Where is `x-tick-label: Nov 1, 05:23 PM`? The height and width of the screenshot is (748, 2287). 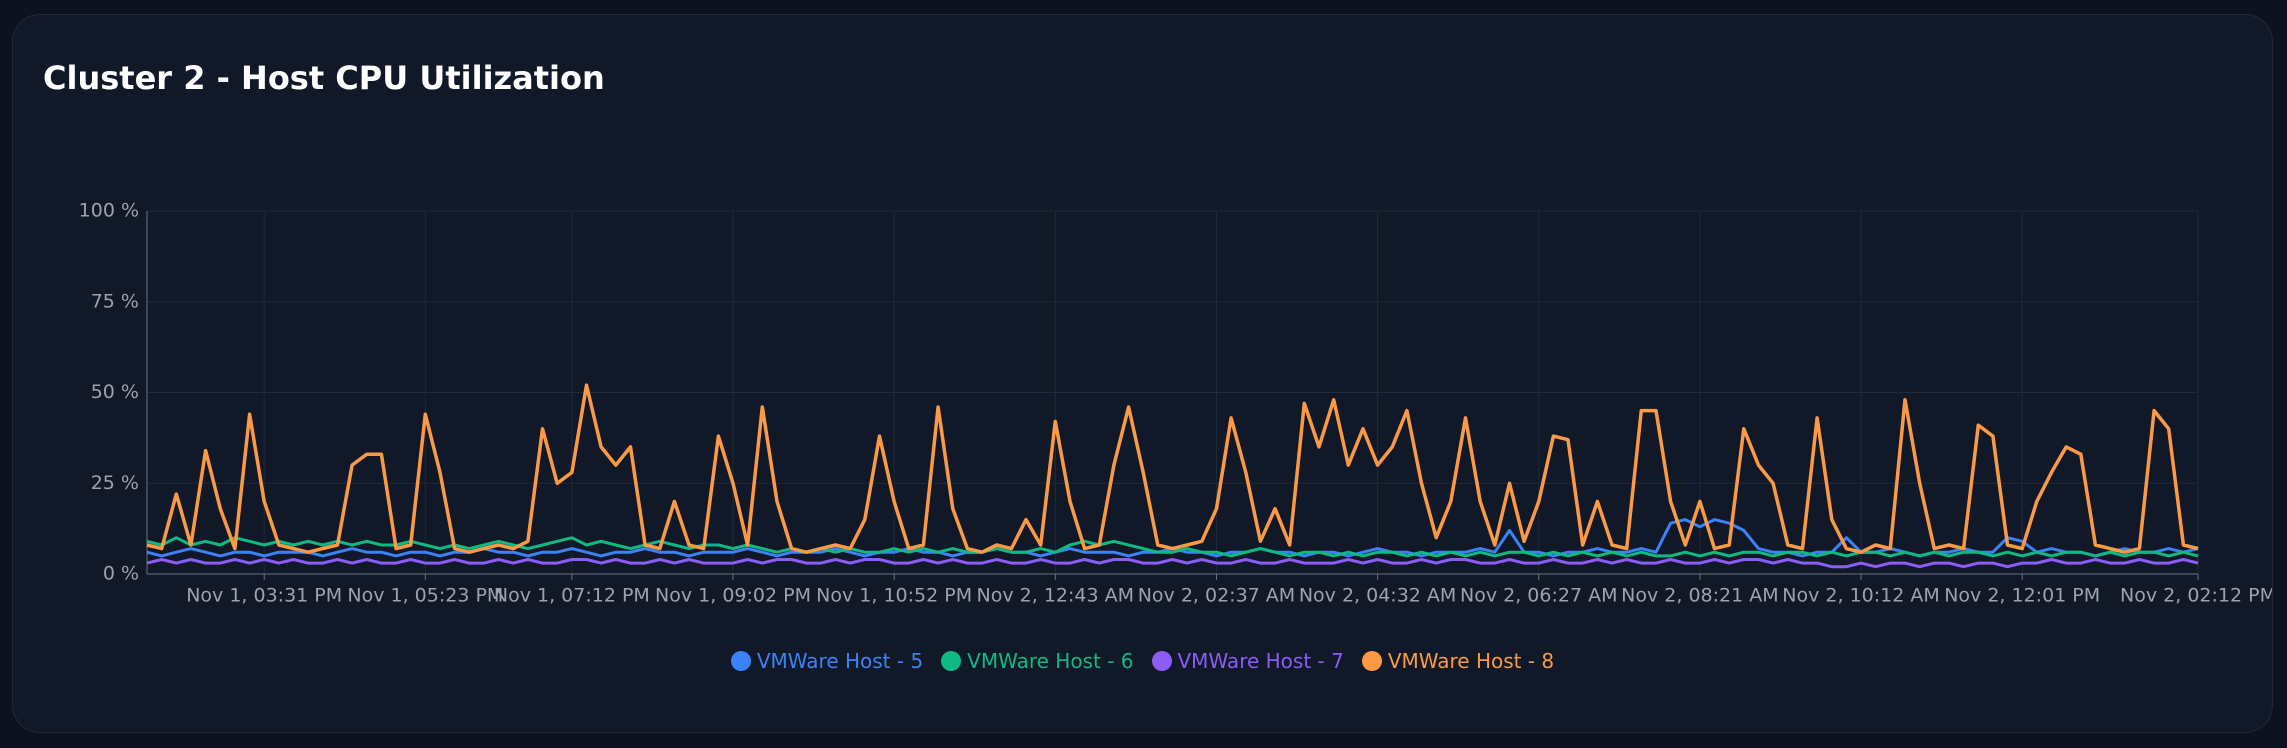
x-tick-label: Nov 1, 05:23 PM is located at coordinates (425, 596).